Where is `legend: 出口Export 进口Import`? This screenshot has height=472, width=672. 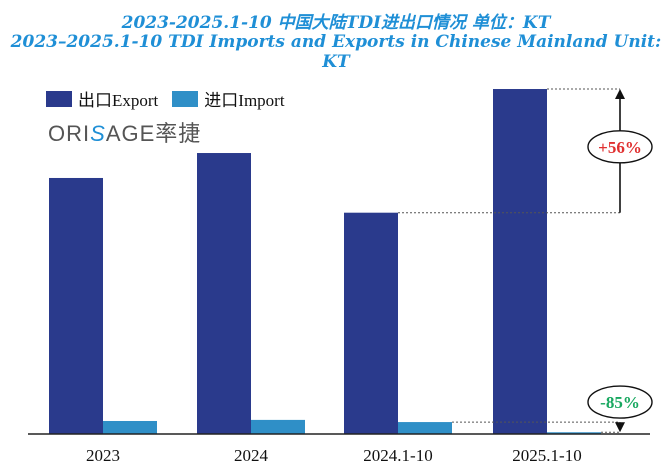 legend: 出口Export 进口Import is located at coordinates (172, 98).